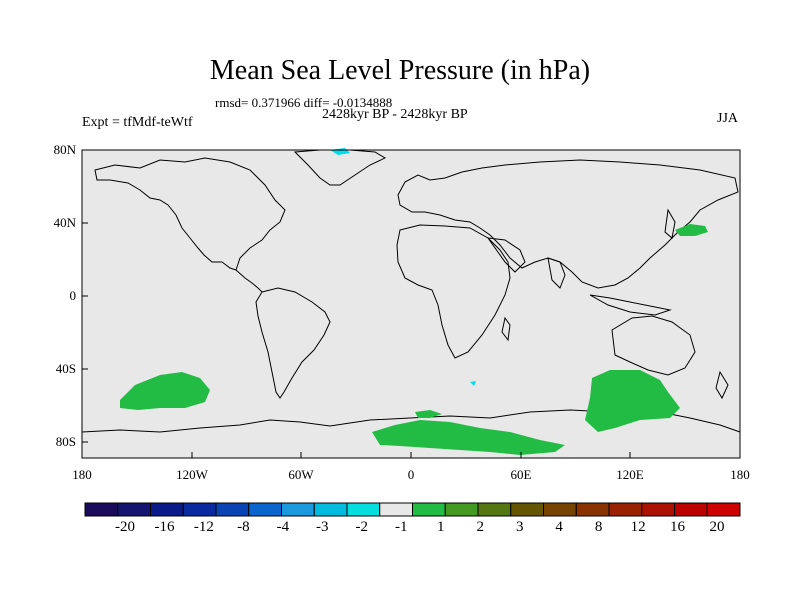 The width and height of the screenshot is (800, 600). Describe the element at coordinates (630, 305) in the screenshot. I see `coast-indonesia` at that location.